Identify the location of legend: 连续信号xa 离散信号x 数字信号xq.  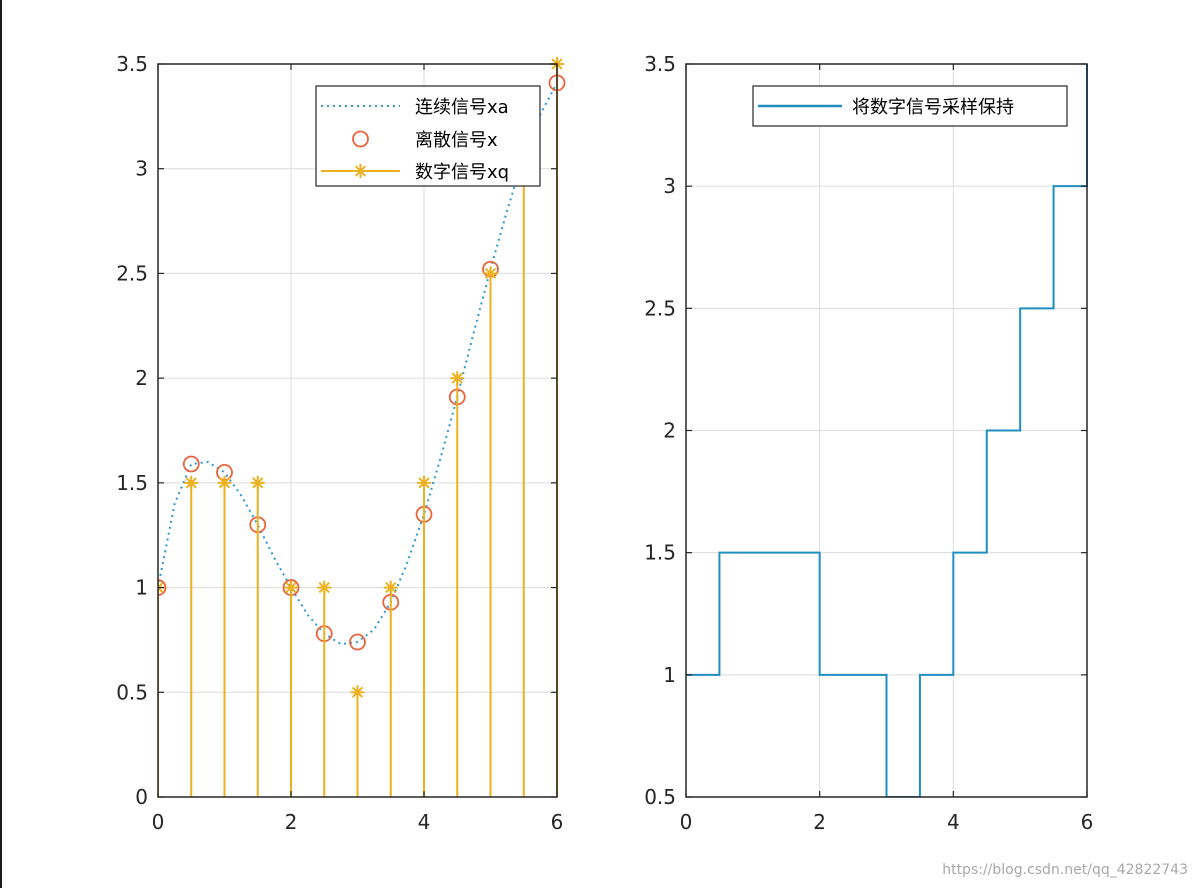
(428, 136).